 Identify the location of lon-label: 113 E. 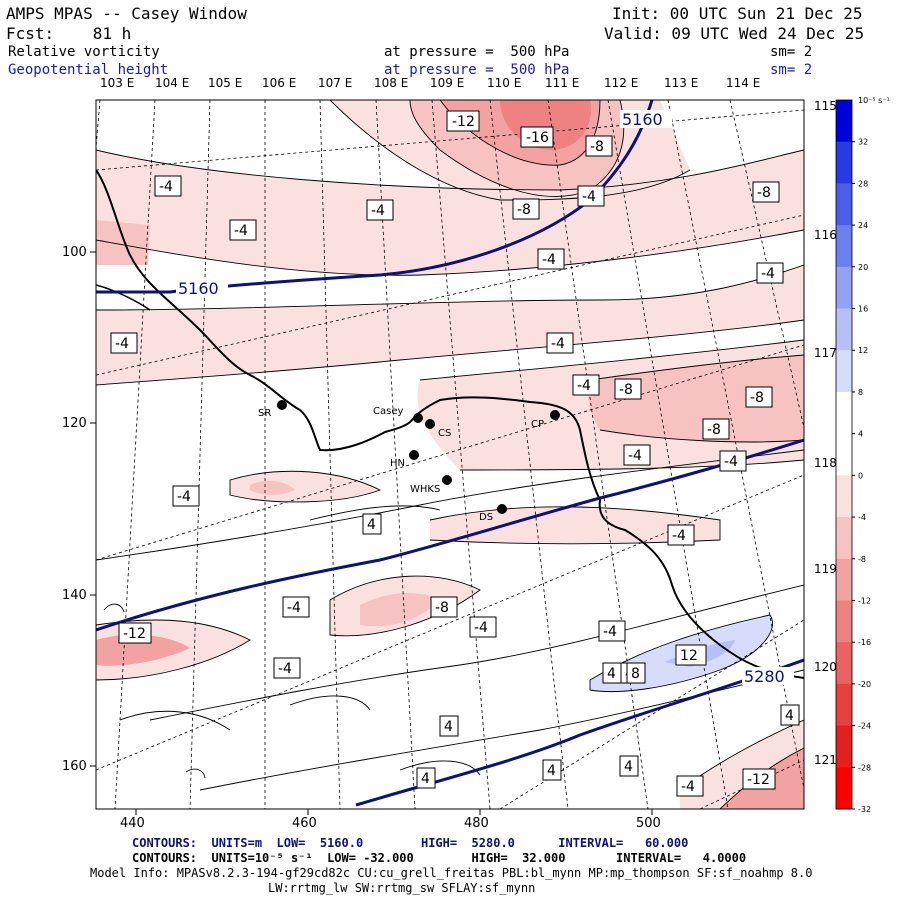
(681, 83).